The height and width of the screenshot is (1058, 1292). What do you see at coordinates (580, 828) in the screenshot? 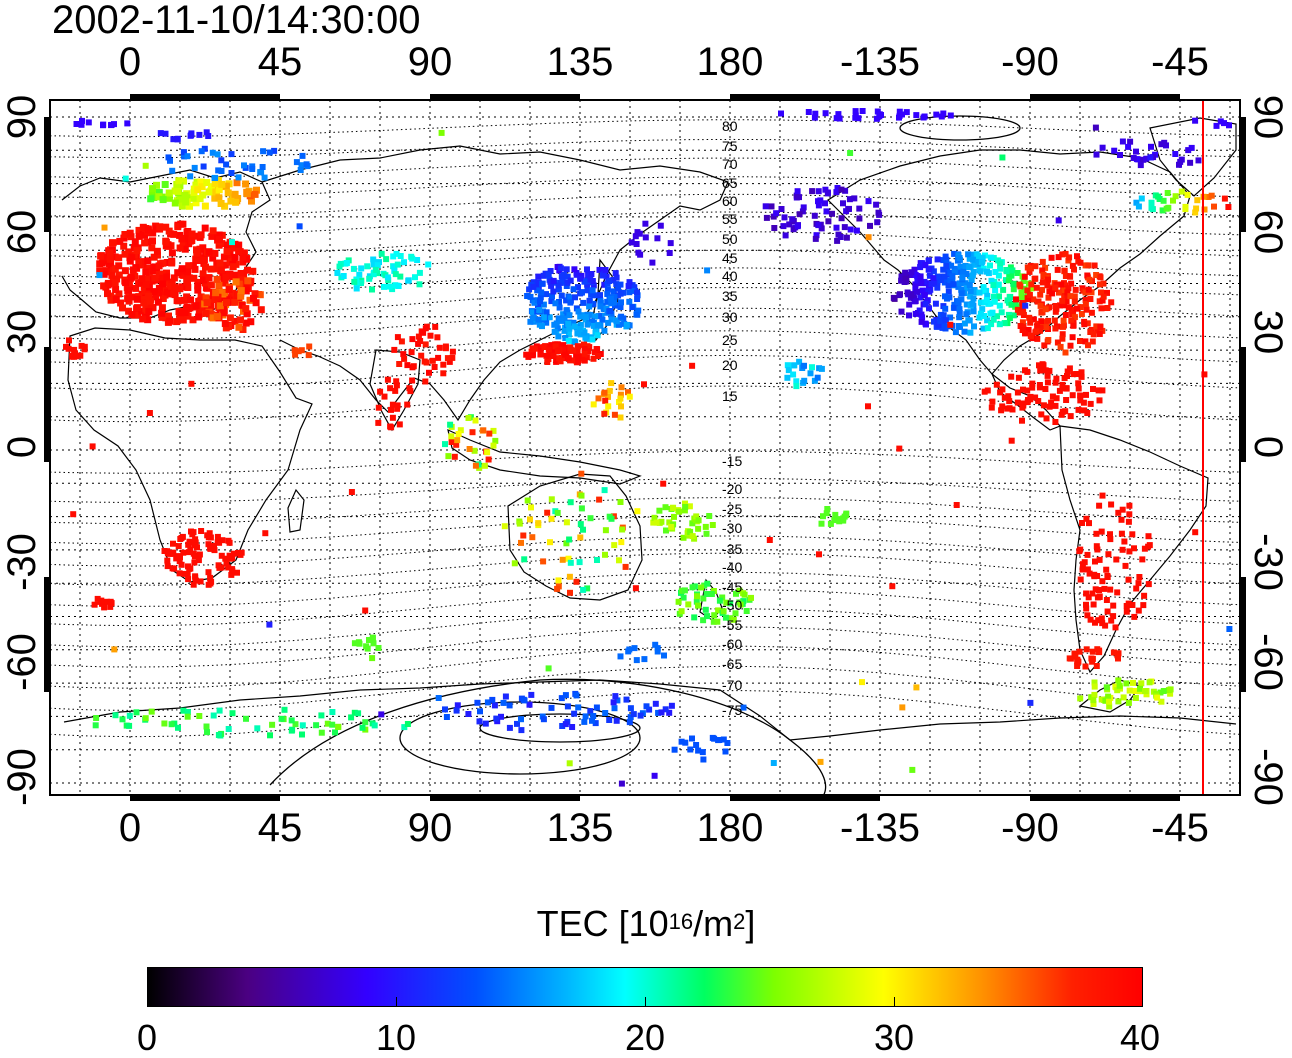
I see `bottom-lon-label: 135` at bounding box center [580, 828].